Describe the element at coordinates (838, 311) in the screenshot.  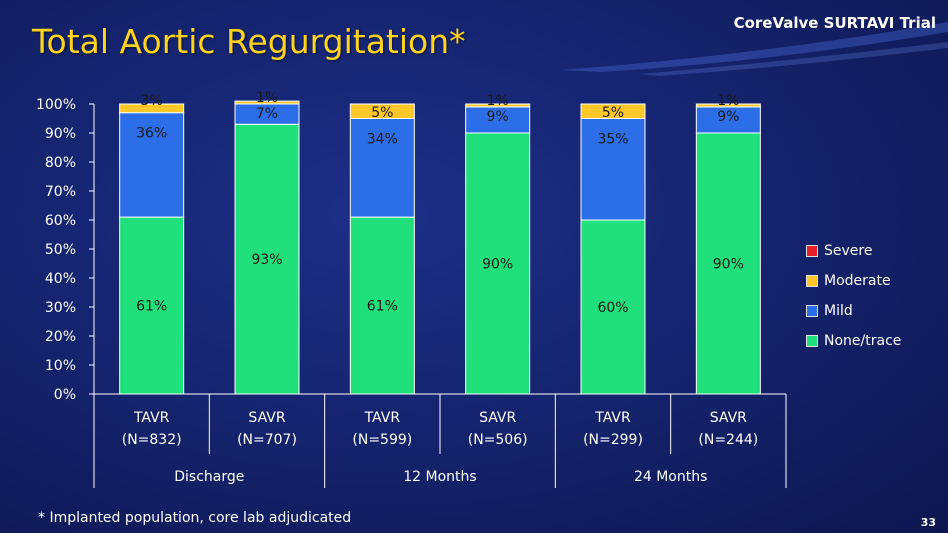
I see `legend-label: Mild` at that location.